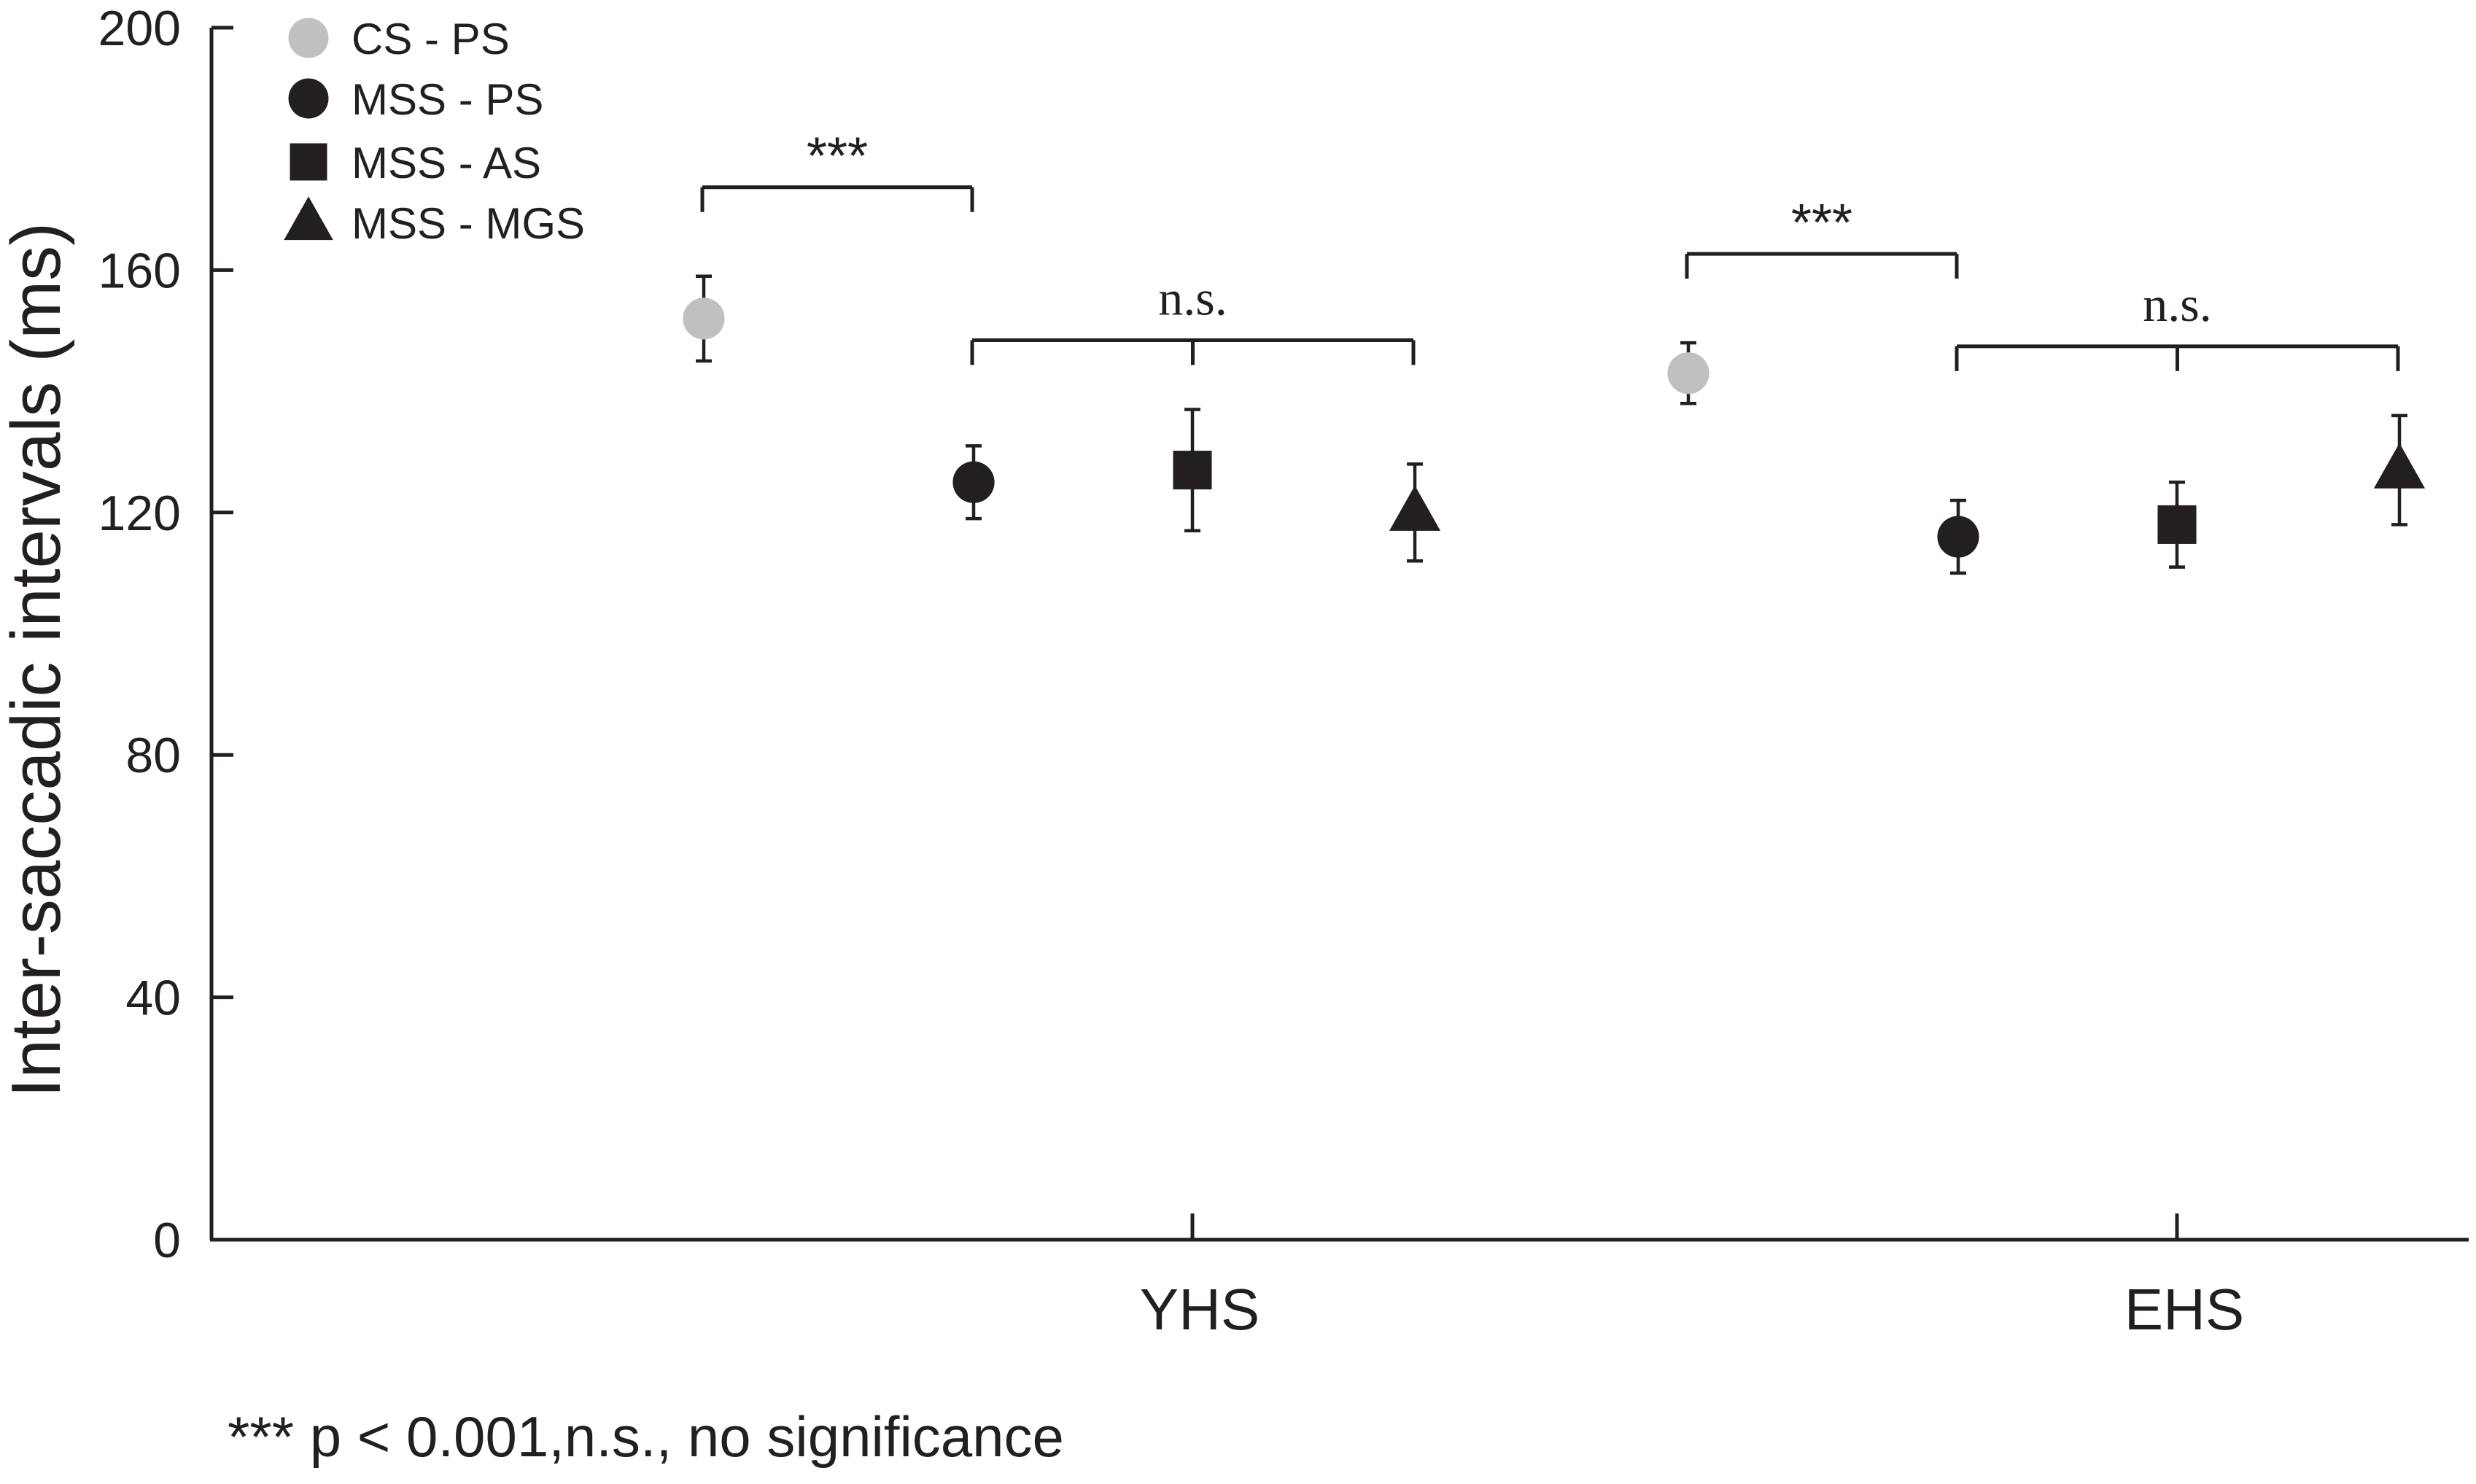  I want to click on x-tick-label: YHS, so click(1200, 1309).